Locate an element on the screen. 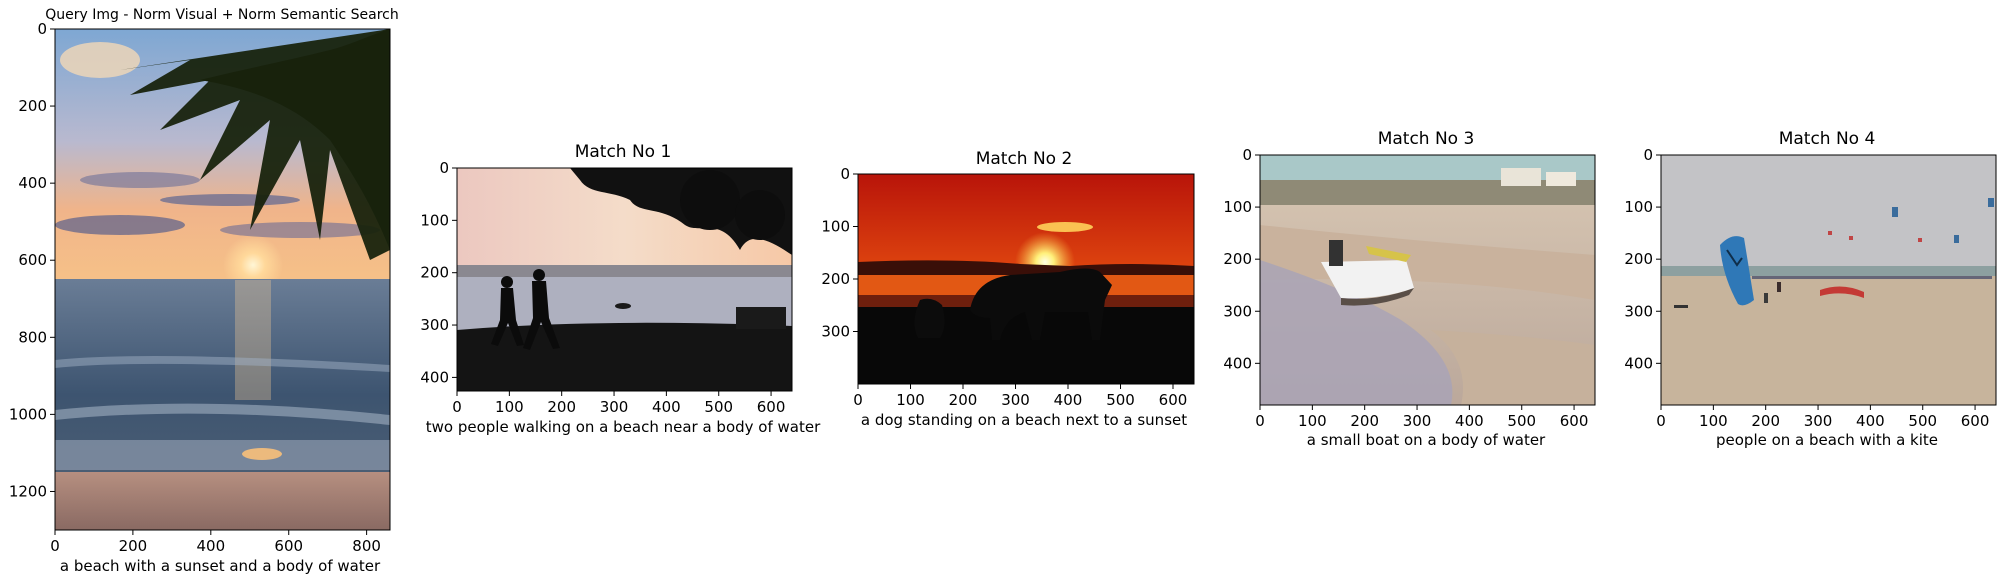 The height and width of the screenshot is (582, 2002). match-3-title: Match No 3 is located at coordinates (1426, 139).